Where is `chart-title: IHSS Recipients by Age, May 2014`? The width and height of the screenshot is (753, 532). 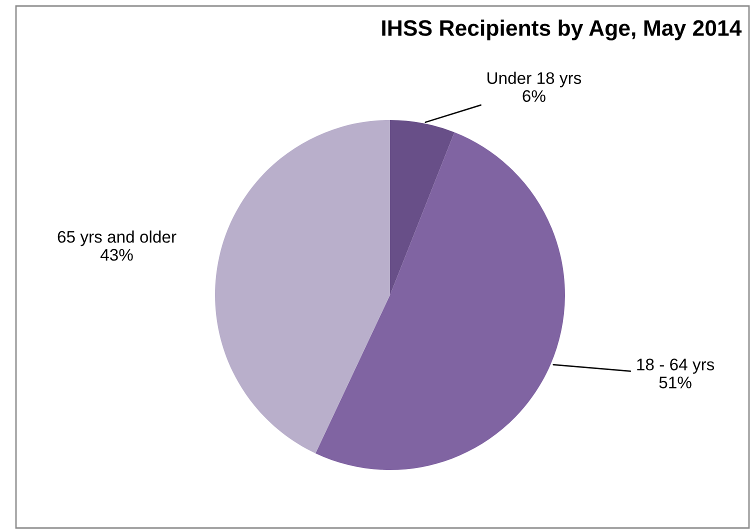 chart-title: IHSS Recipients by Age, May 2014 is located at coordinates (562, 30).